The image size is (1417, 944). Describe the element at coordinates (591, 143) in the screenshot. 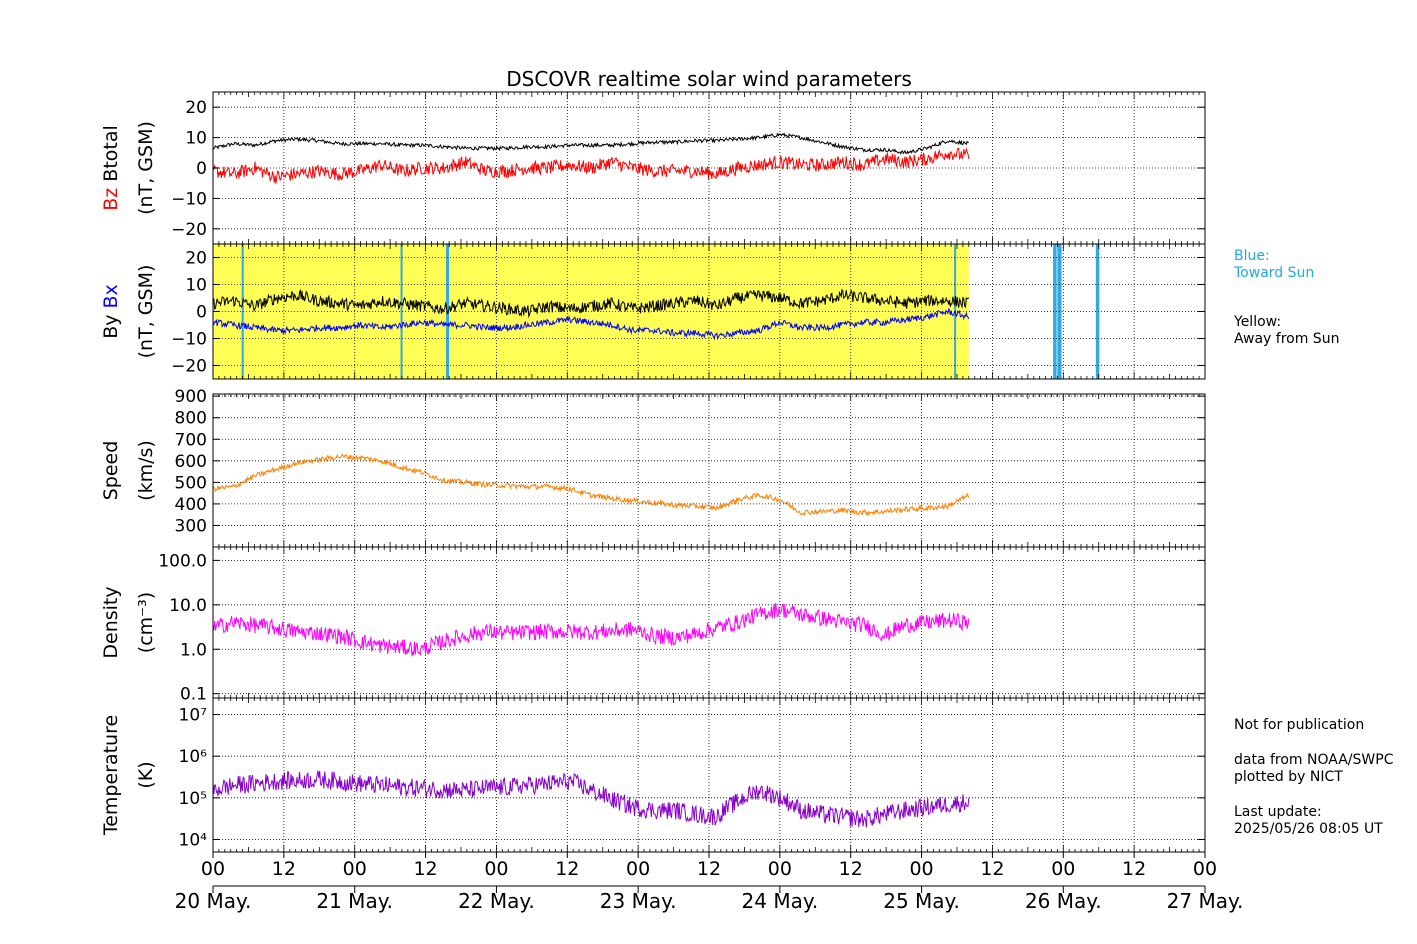

I see `series-btotal` at that location.